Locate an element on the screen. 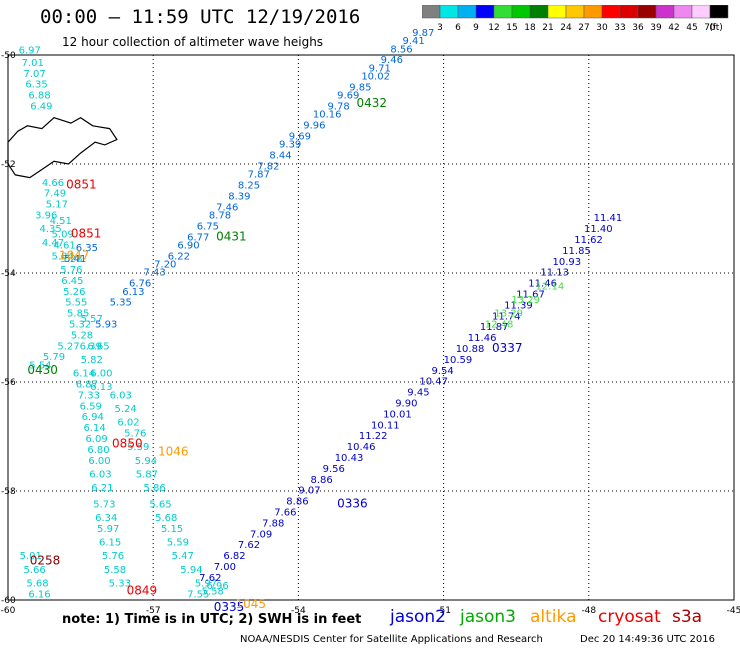 Image resolution: width=740 pixels, height=650 pixels. swh-value-label: 11.74 is located at coordinates (506, 316).